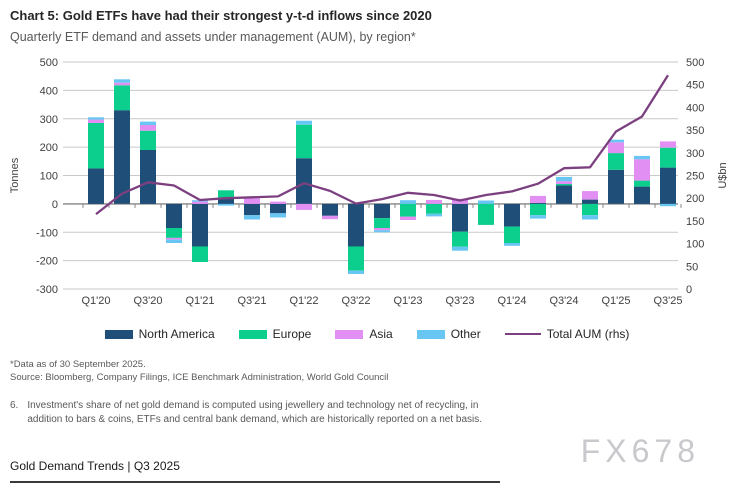 The height and width of the screenshot is (488, 734). Describe the element at coordinates (199, 301) in the screenshot. I see `x-axis-tick: Q1'21` at that location.